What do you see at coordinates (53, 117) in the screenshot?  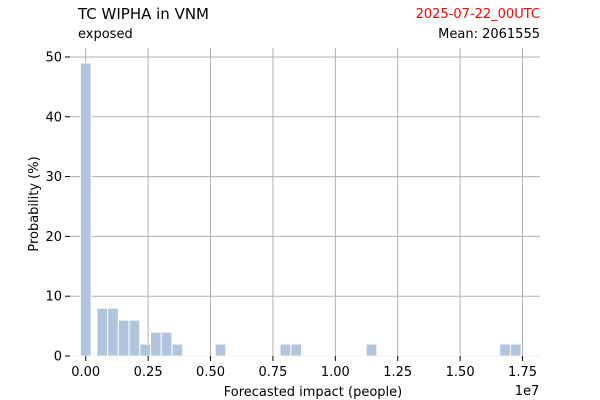 I see `y-tick-label: 40` at bounding box center [53, 117].